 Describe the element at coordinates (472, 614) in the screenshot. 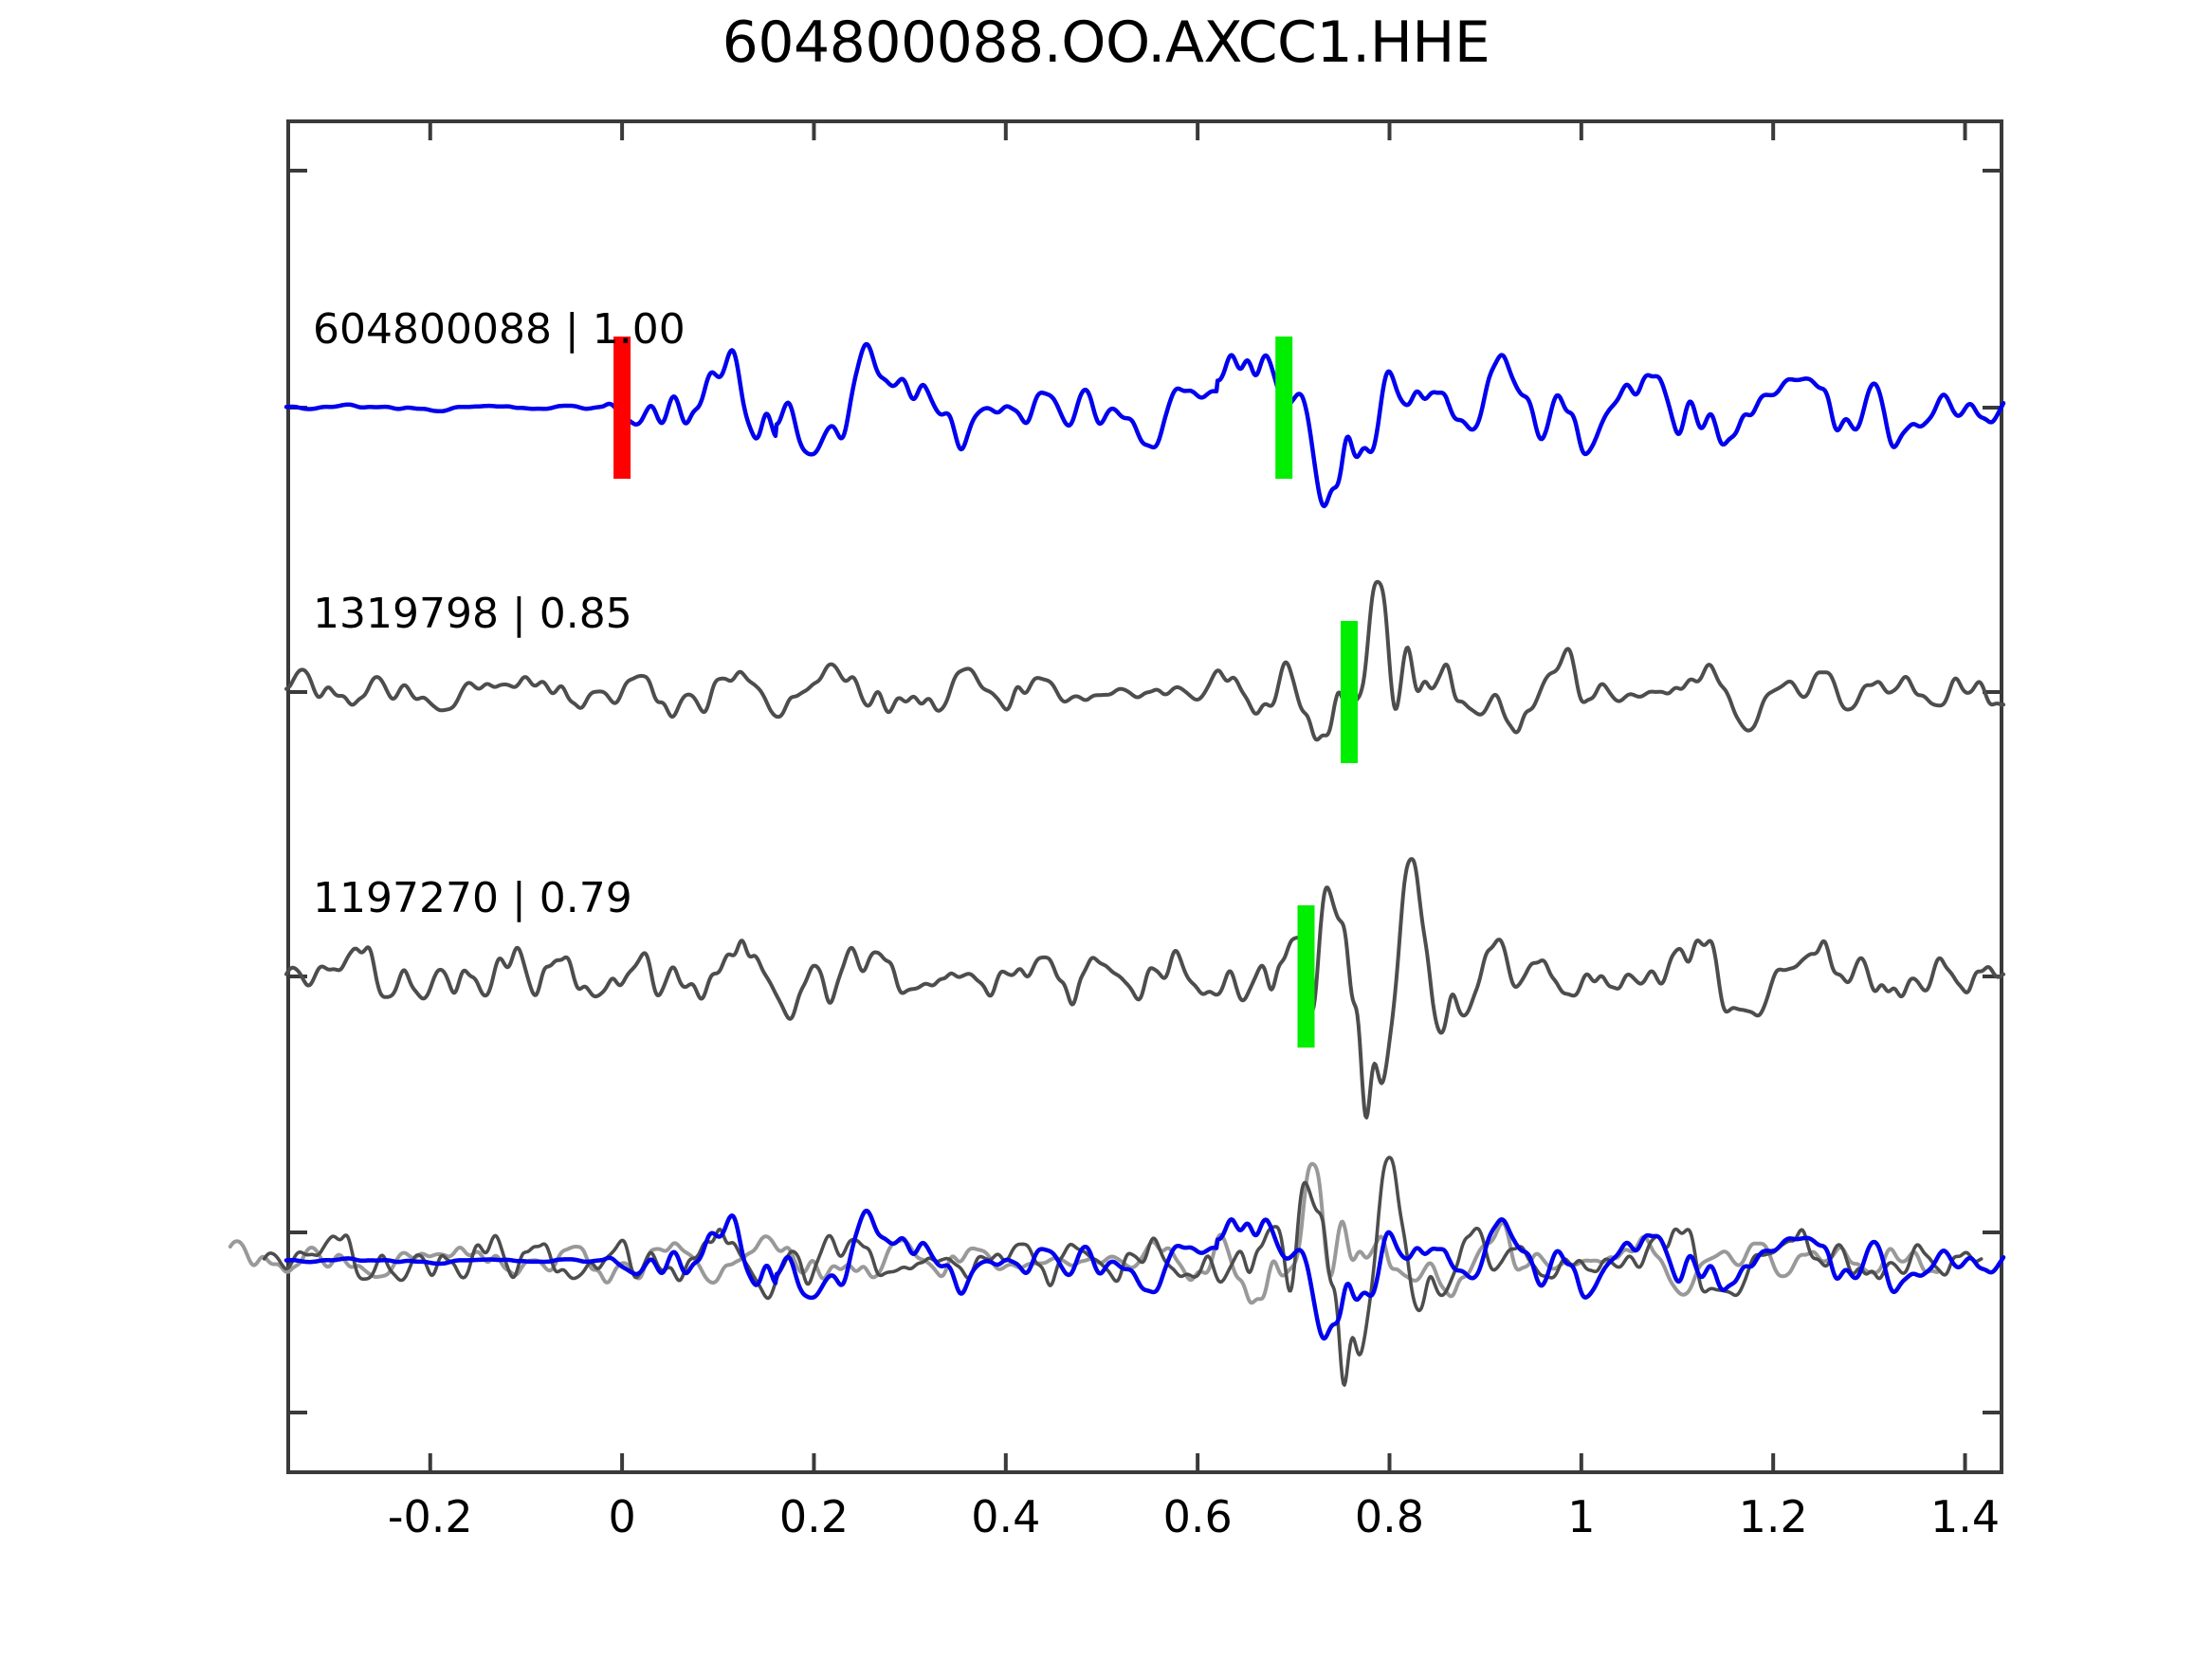

I see `trace-label-1: 1319798 | 0.85` at that location.